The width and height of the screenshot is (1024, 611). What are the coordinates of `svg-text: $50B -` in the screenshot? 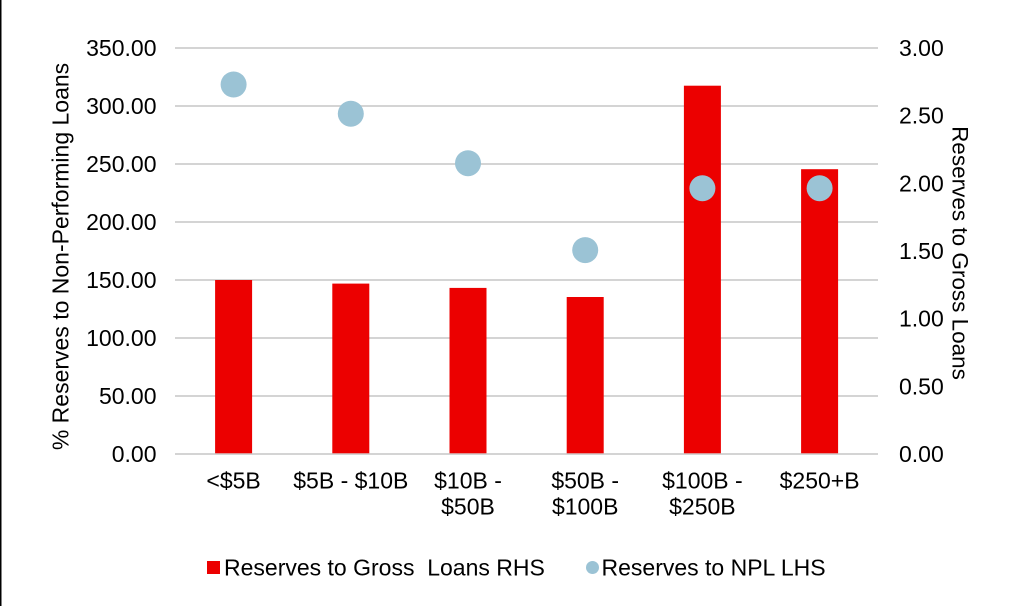 It's located at (585, 481).